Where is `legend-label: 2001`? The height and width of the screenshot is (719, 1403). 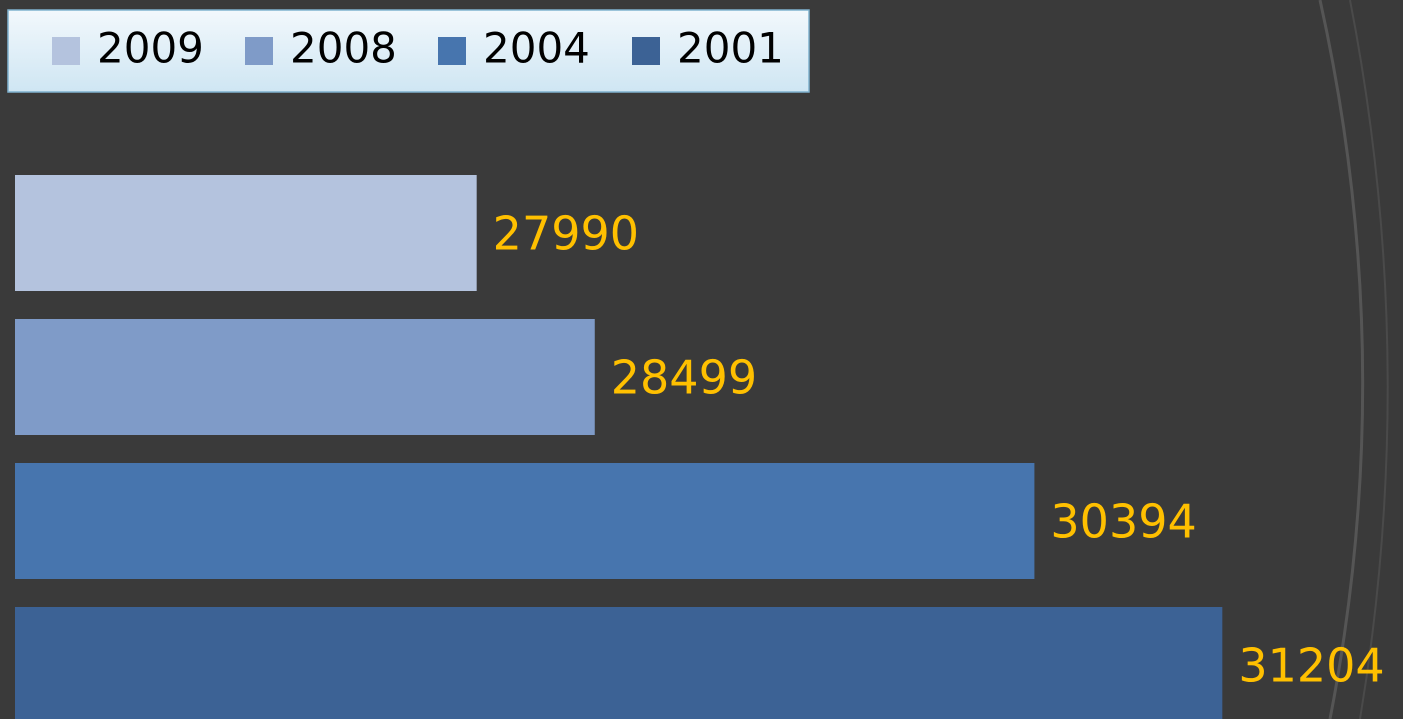 legend-label: 2001 is located at coordinates (730, 48).